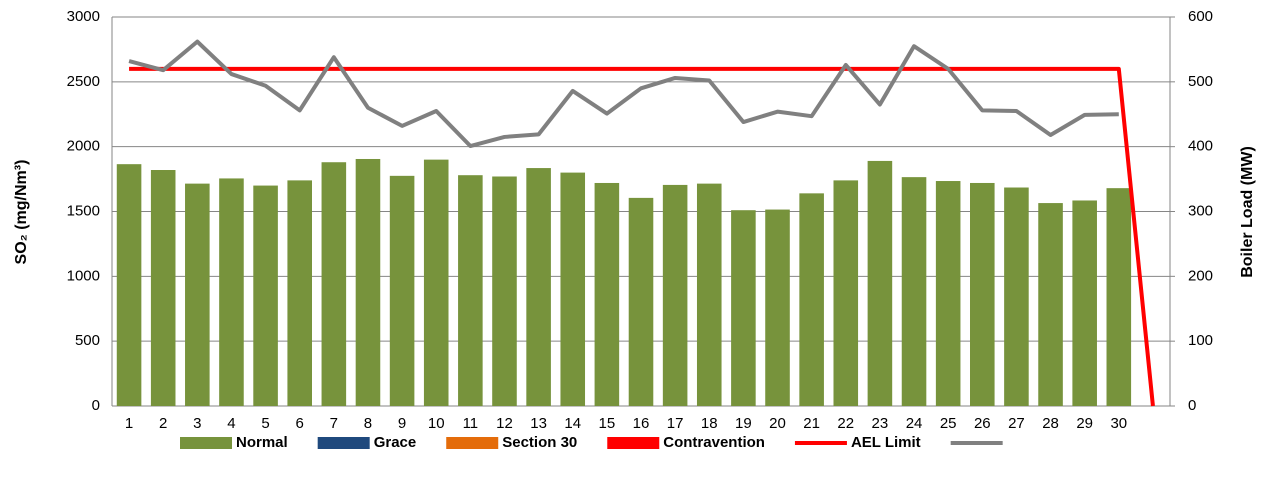 This screenshot has height=487, width=1266. Describe the element at coordinates (436, 423) in the screenshot. I see `x-tick-label: 10` at that location.